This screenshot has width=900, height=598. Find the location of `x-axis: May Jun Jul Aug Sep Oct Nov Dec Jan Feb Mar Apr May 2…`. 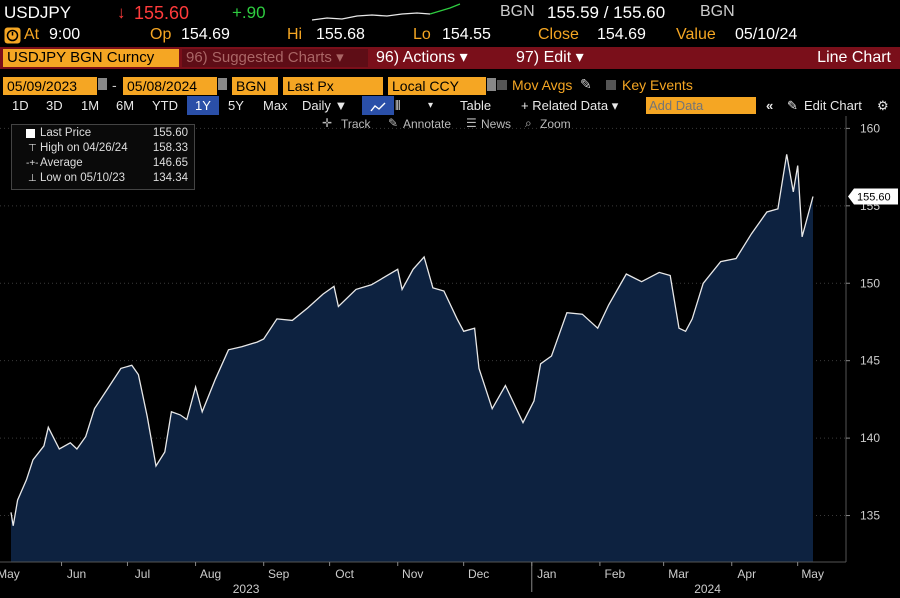

x-axis: May Jun Jul Aug Sep Oct Nov Dec Jan Feb Mar Apr May 2… is located at coordinates (412, 579).